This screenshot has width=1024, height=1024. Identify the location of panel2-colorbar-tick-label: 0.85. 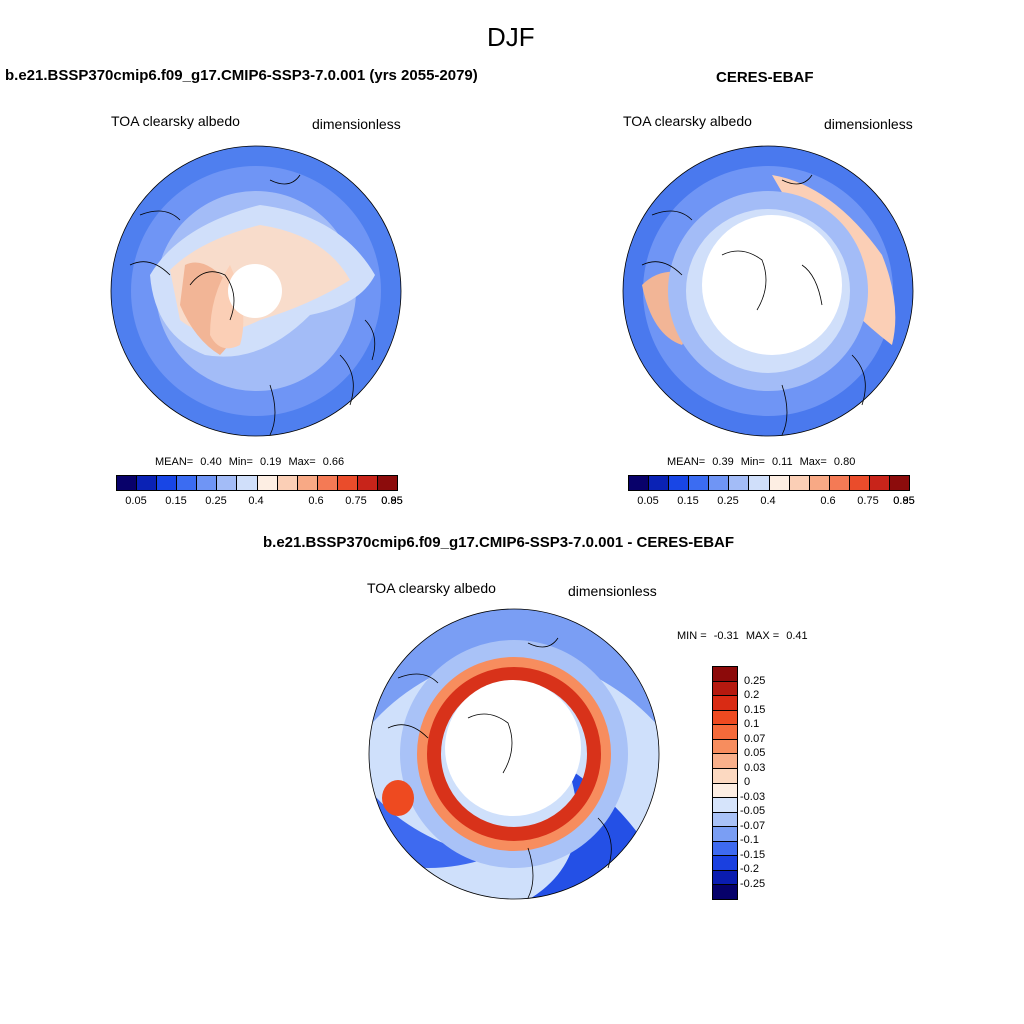
(904, 501).